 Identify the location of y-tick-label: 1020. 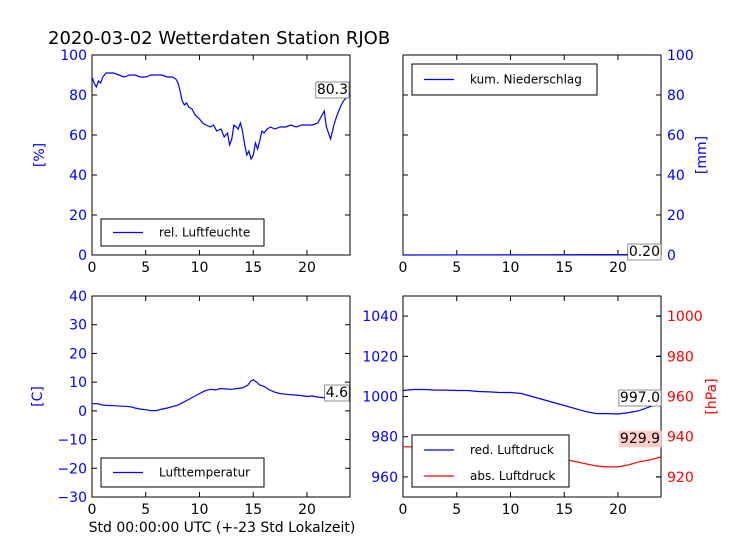
(380, 357).